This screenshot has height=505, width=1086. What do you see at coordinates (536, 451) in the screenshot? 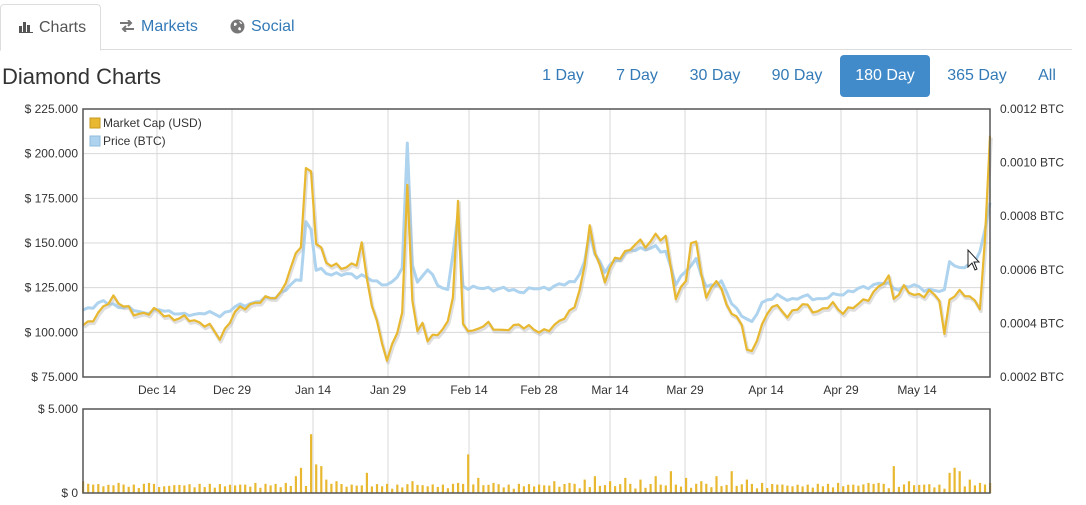
I see `volume-chart-frame` at bounding box center [536, 451].